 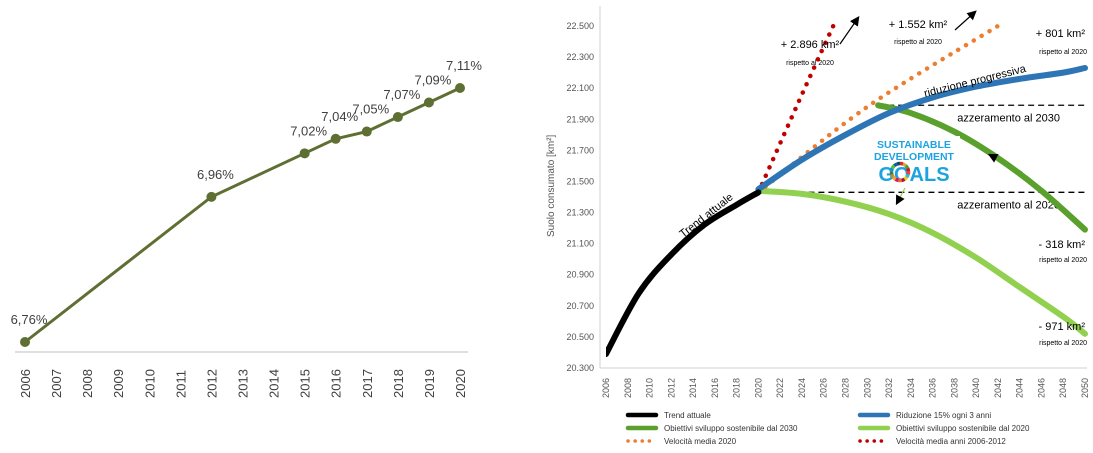 I want to click on x-tick-label: 2046, so click(x=1041, y=388).